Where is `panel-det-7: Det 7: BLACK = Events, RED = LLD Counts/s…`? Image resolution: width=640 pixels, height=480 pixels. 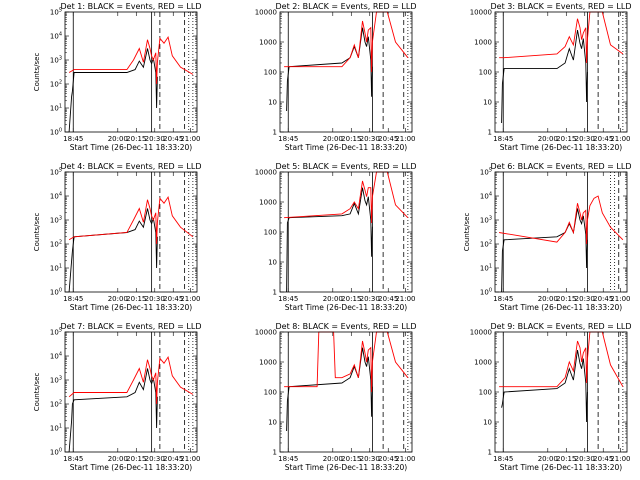 panel-det-7: Det 7: BLACK = Events, RED = LLD Counts/s… is located at coordinates (117, 397).